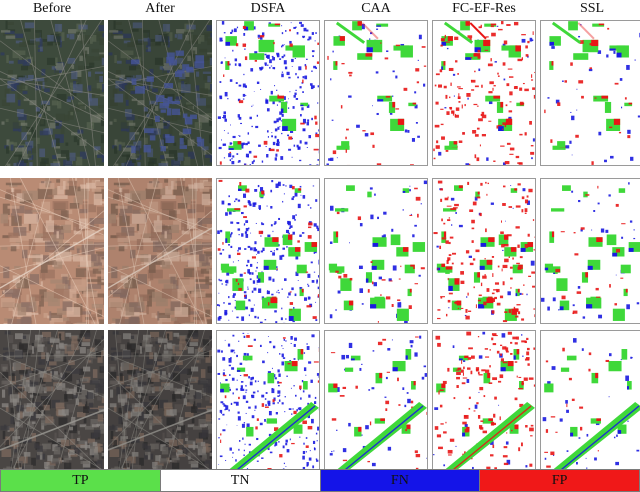 This screenshot has height=492, width=640. What do you see at coordinates (81, 480) in the screenshot?
I see `legend-tp: TP` at bounding box center [81, 480].